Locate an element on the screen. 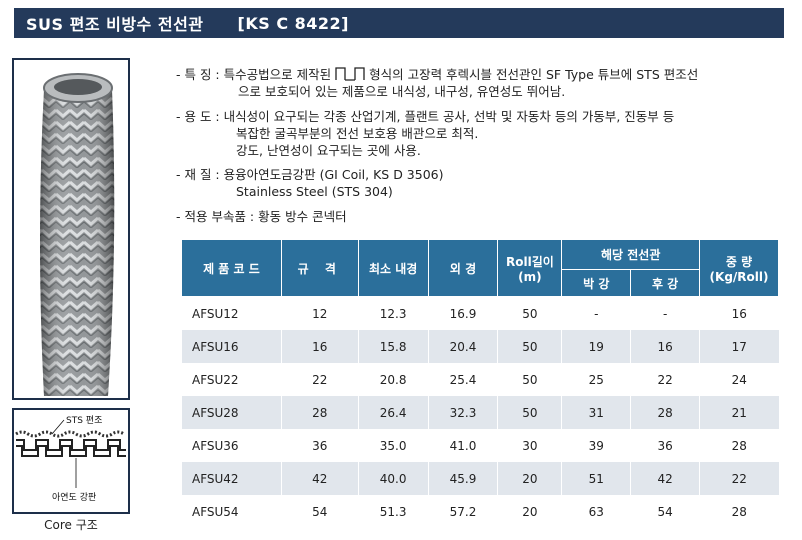 The height and width of the screenshot is (540, 802). cell-outer: 57.2 is located at coordinates (462, 511).